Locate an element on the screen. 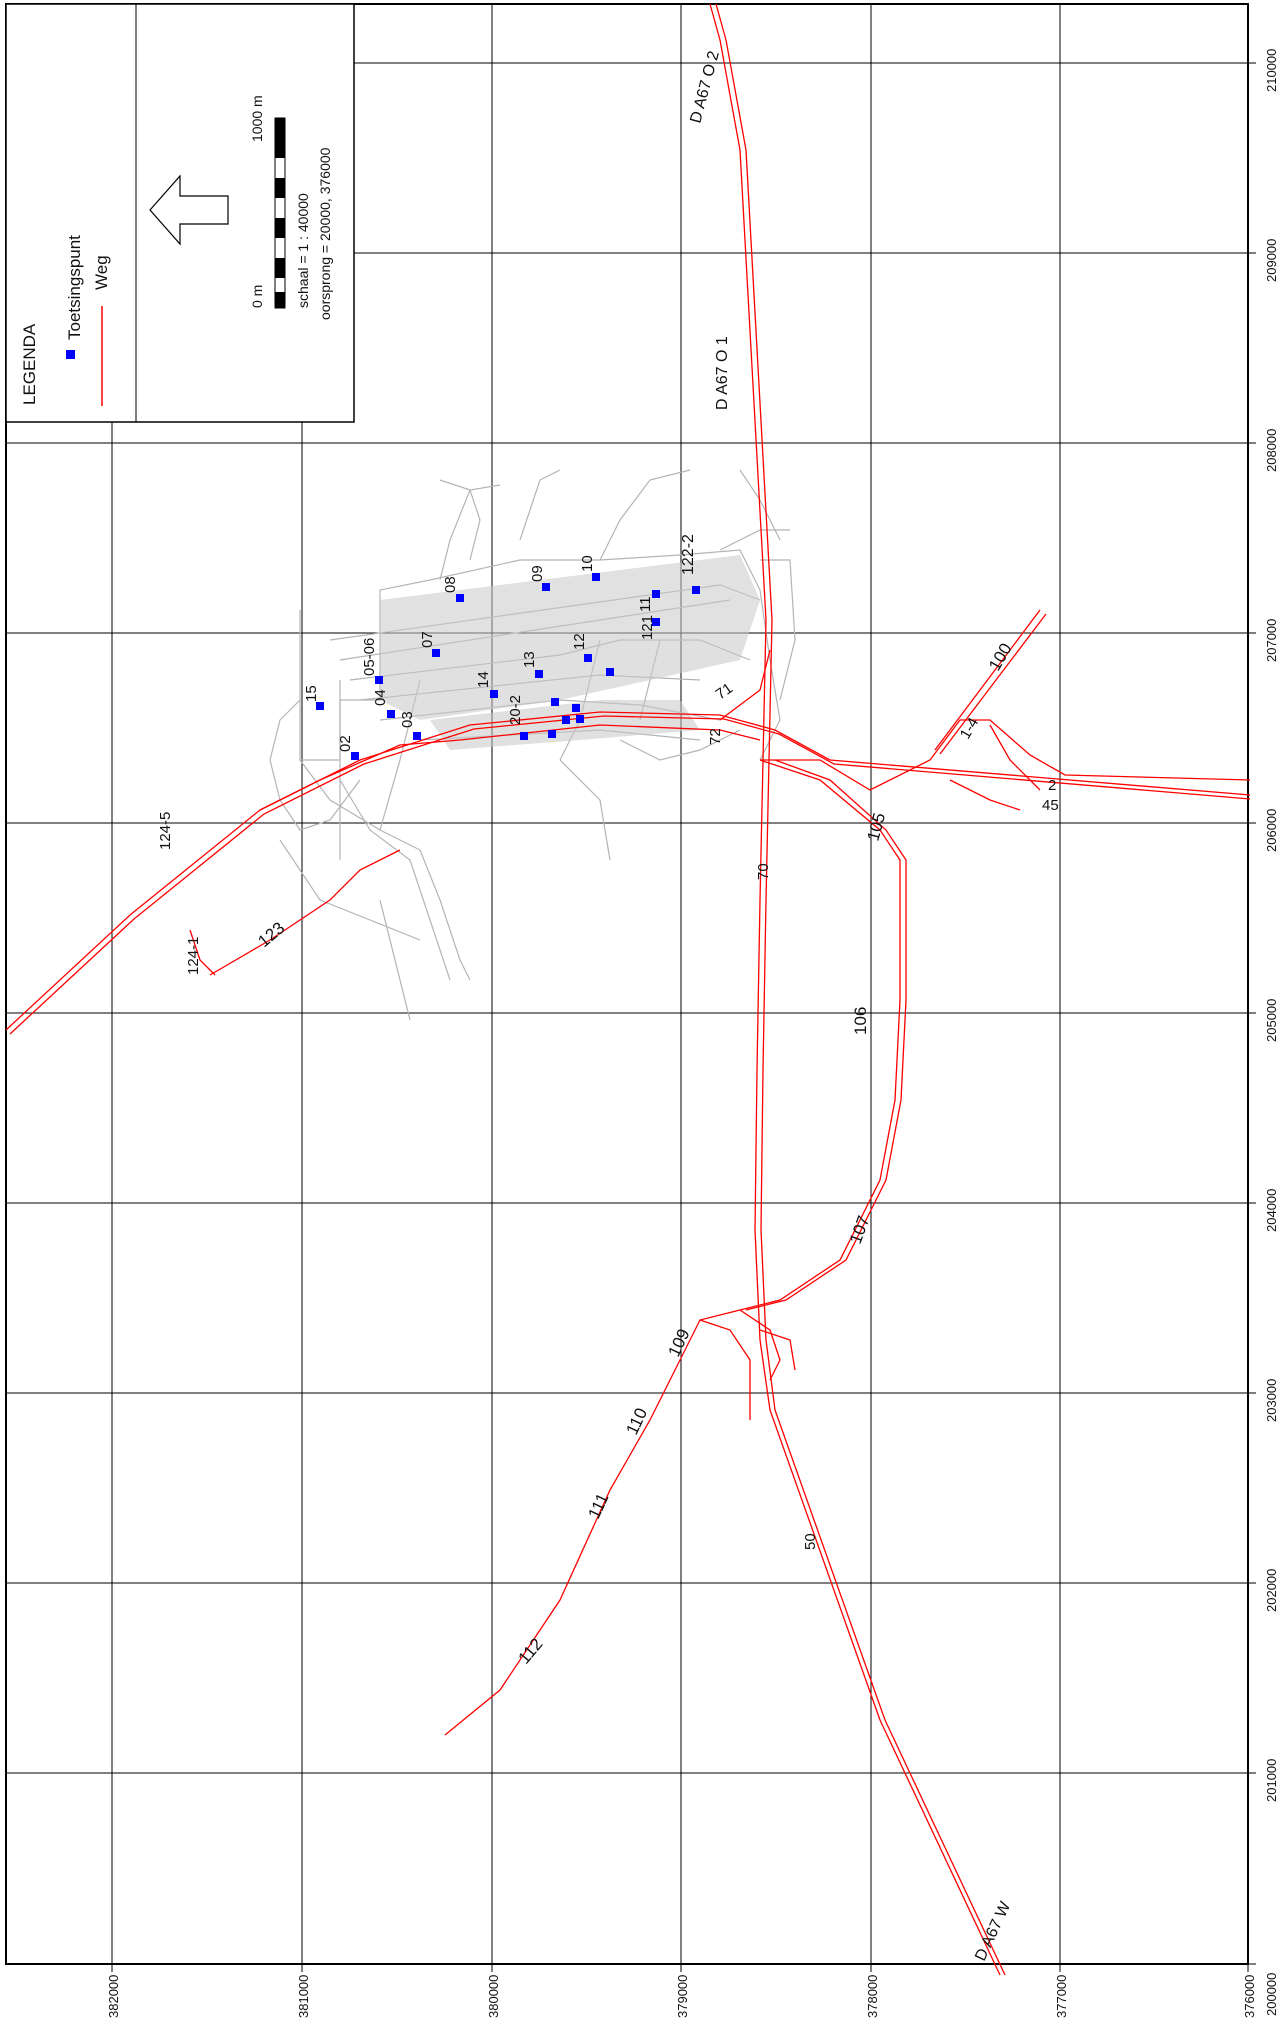  bottom-tick: 379000 is located at coordinates (682, 1996).